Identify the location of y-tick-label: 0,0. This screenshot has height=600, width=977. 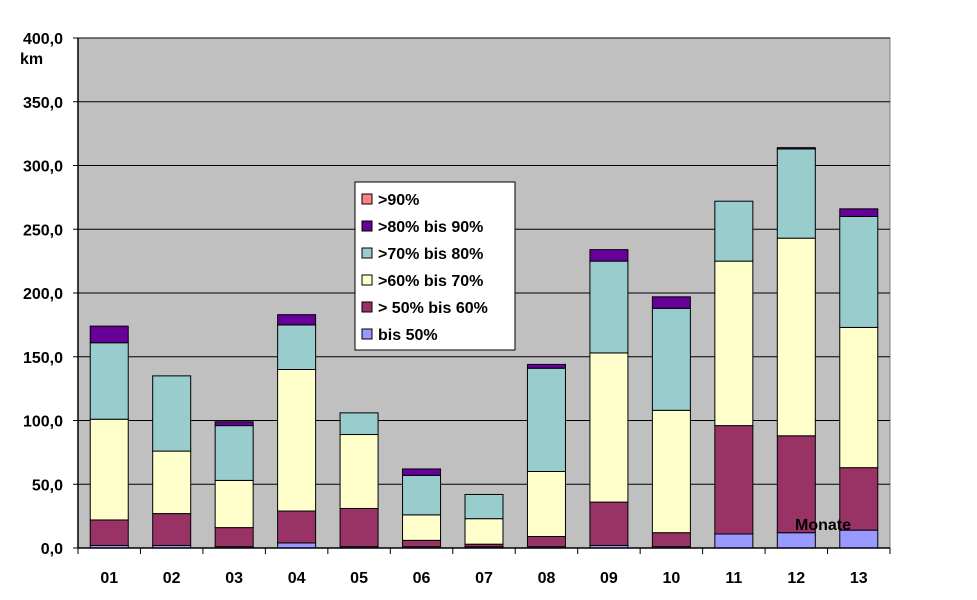
(52, 549).